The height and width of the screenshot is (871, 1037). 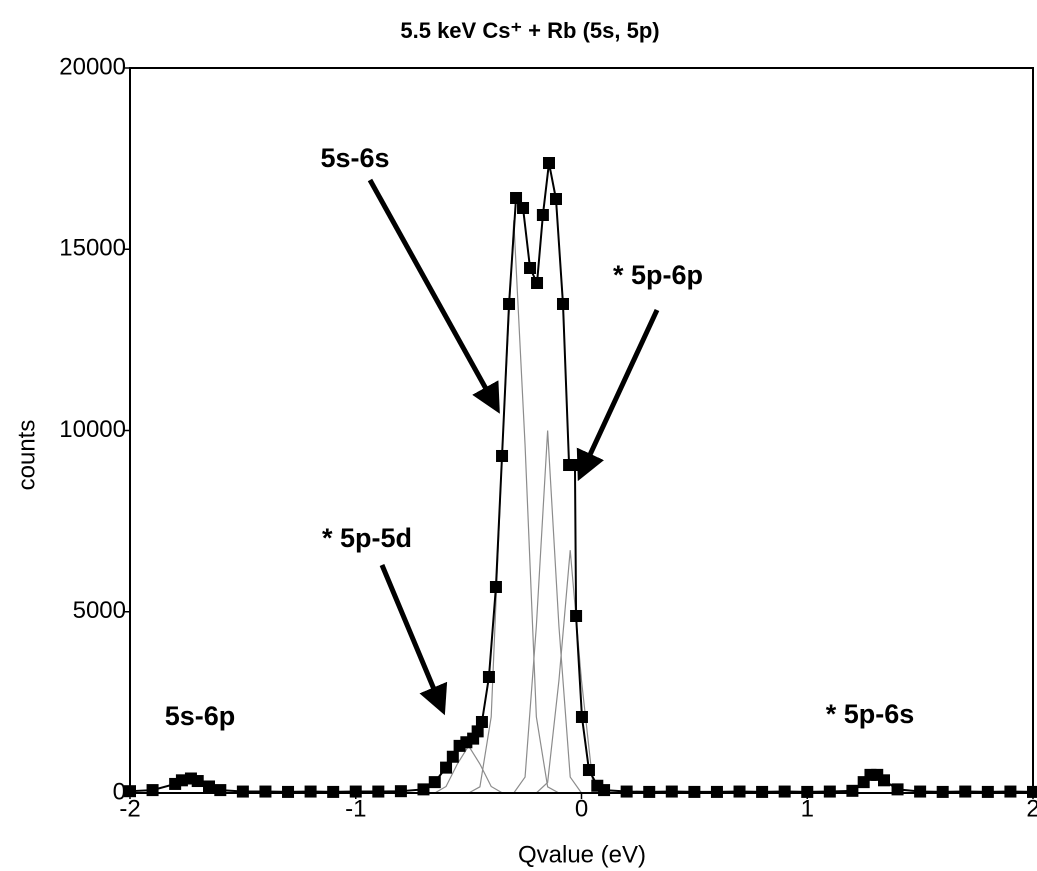 I want to click on chart-title: 5.5 keV Cs⁺ + Rb (5s, 5p), so click(x=529, y=30).